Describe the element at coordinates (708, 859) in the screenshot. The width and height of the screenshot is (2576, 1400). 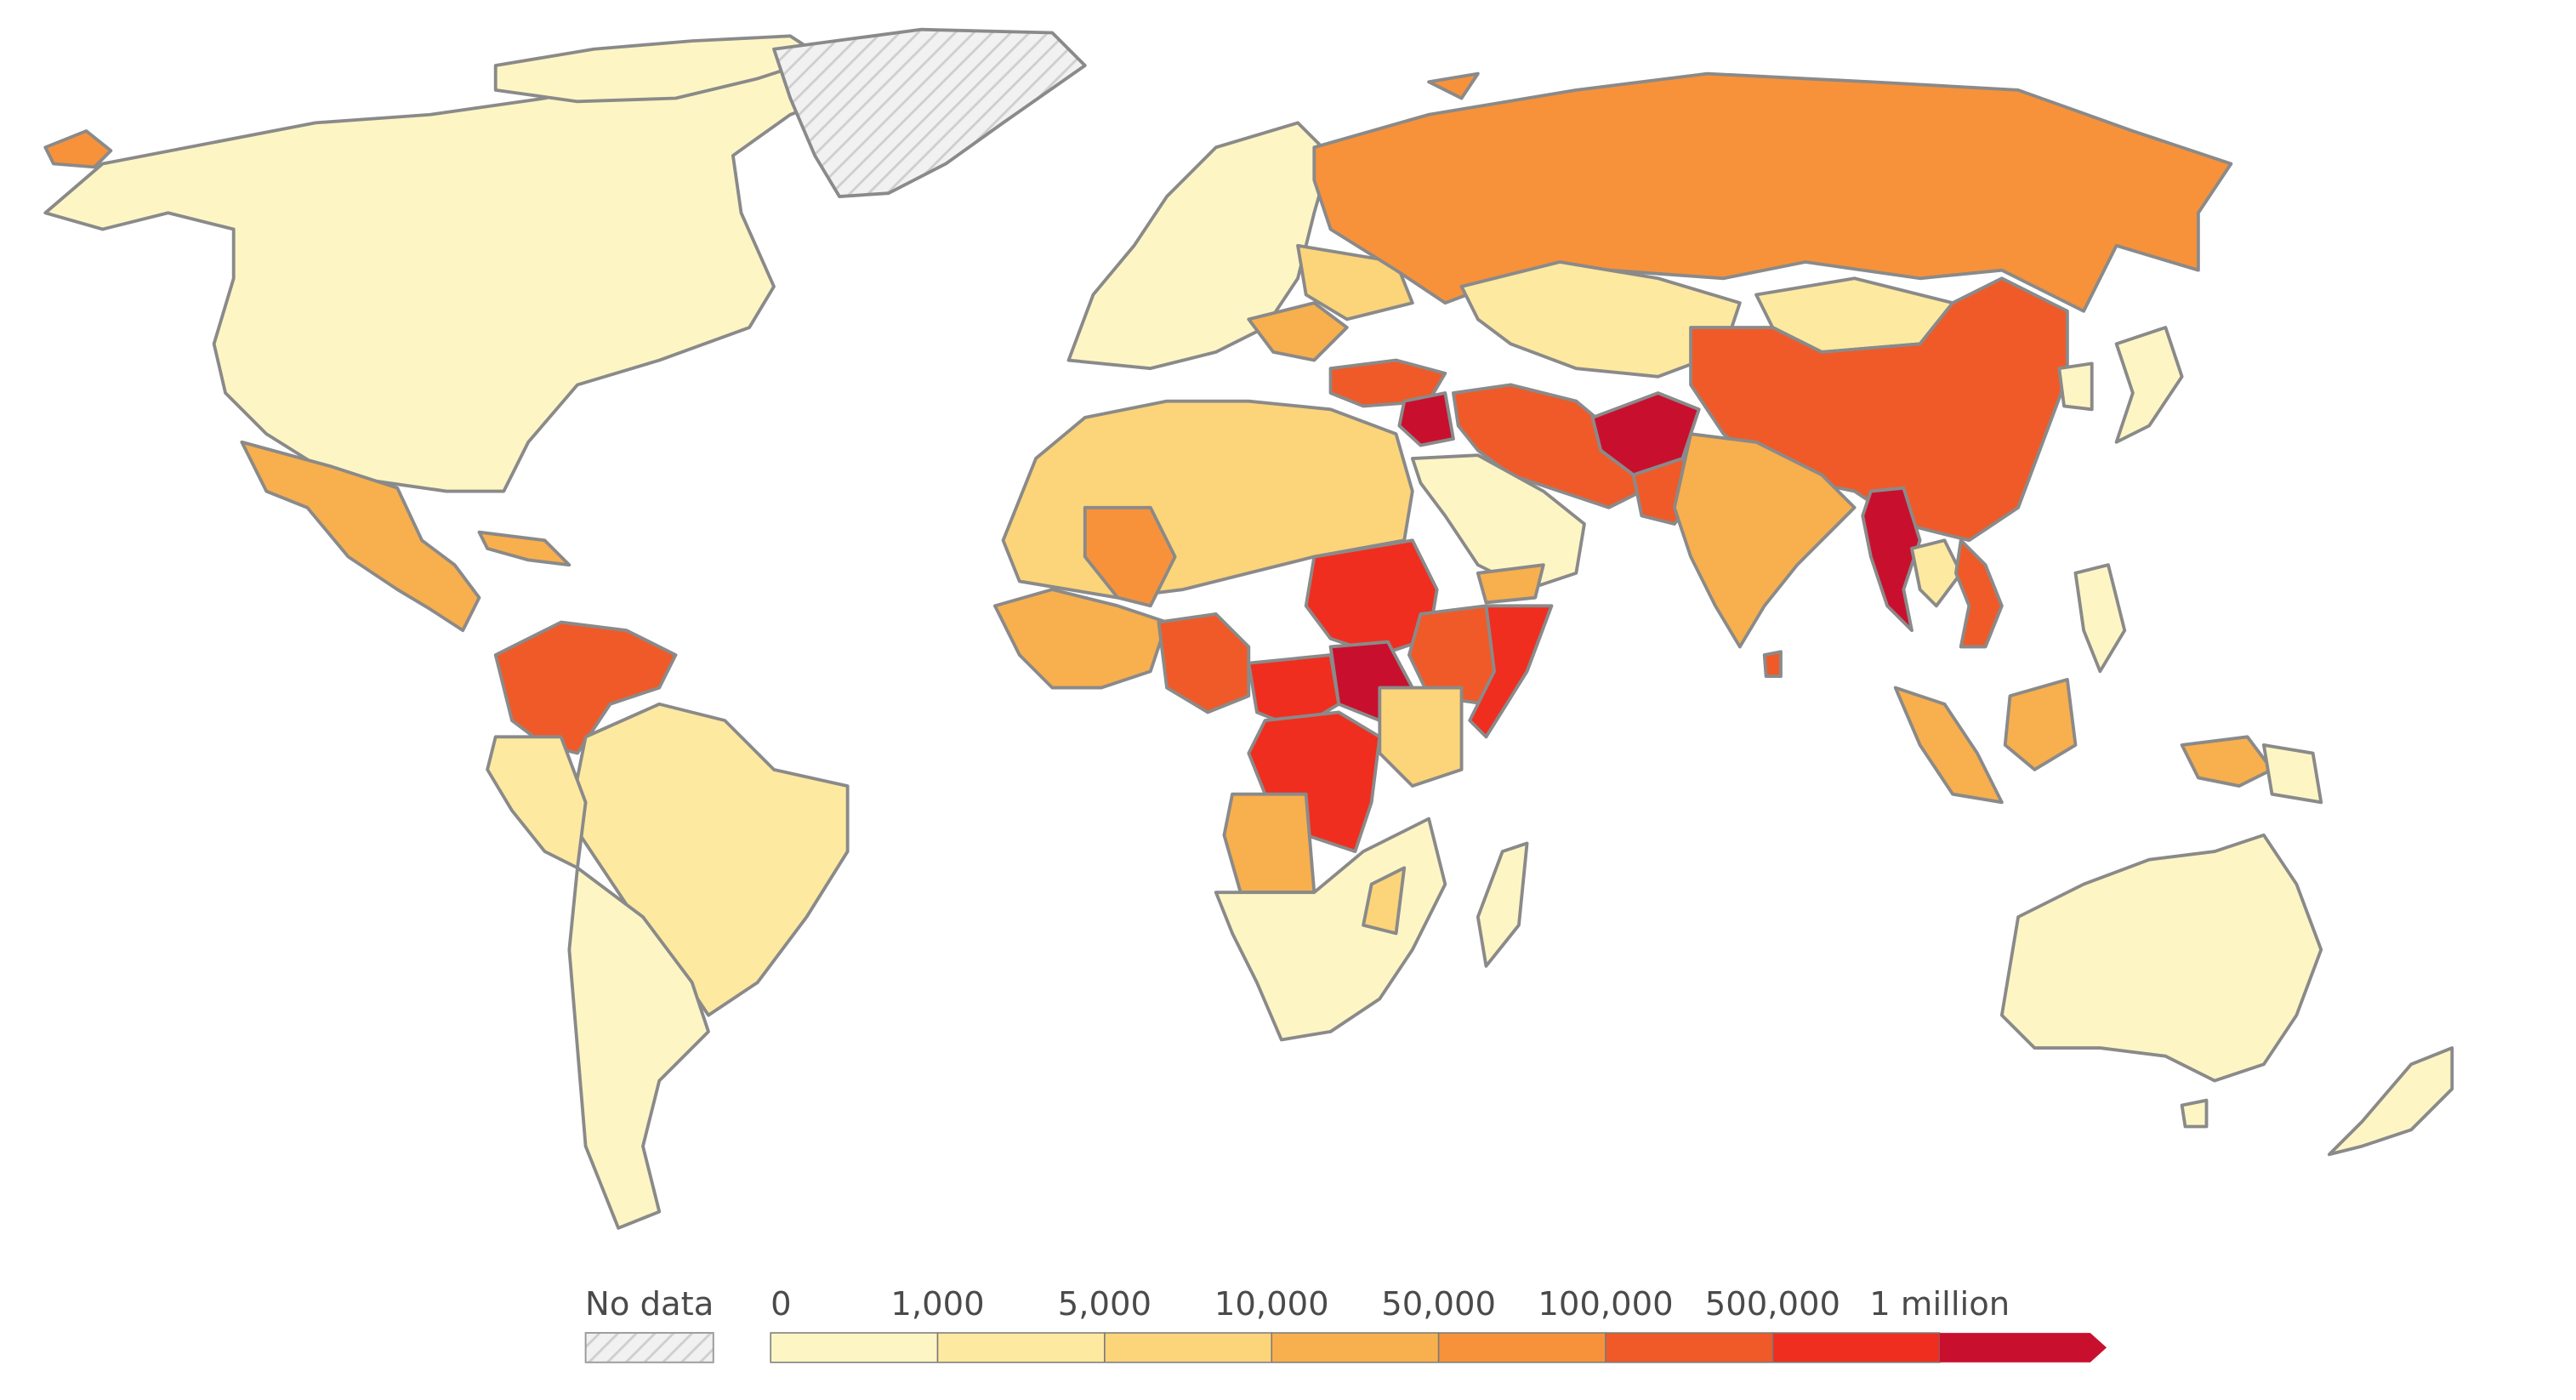
I see `region-brazil` at that location.